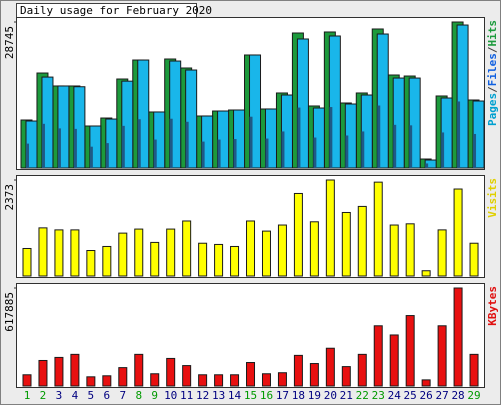 The height and width of the screenshot is (405, 501). I want to click on x-tick-label: 19, so click(314, 395).